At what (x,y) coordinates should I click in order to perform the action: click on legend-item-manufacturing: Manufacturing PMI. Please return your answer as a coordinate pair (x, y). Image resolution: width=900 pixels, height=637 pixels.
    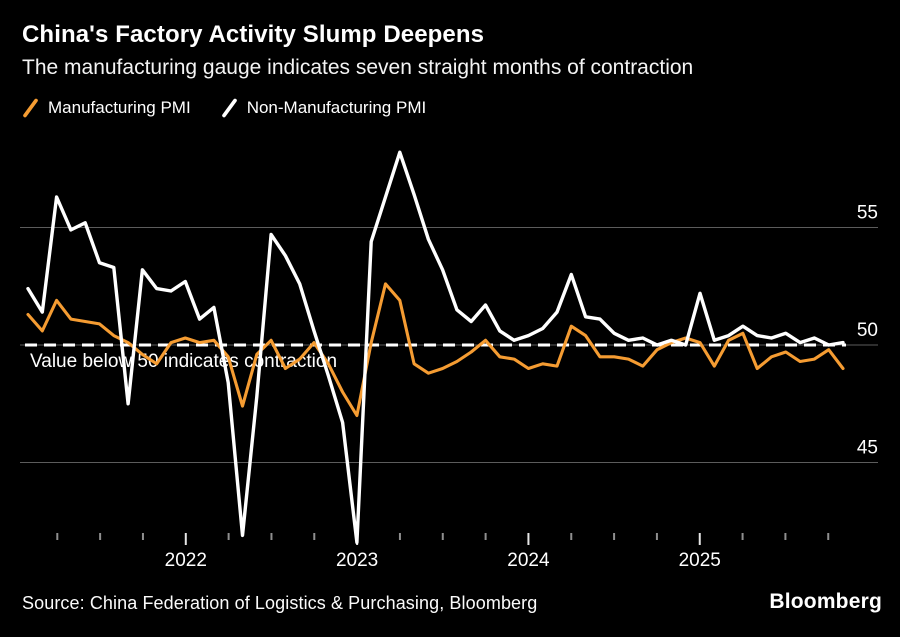
    Looking at the image, I should click on (106, 108).